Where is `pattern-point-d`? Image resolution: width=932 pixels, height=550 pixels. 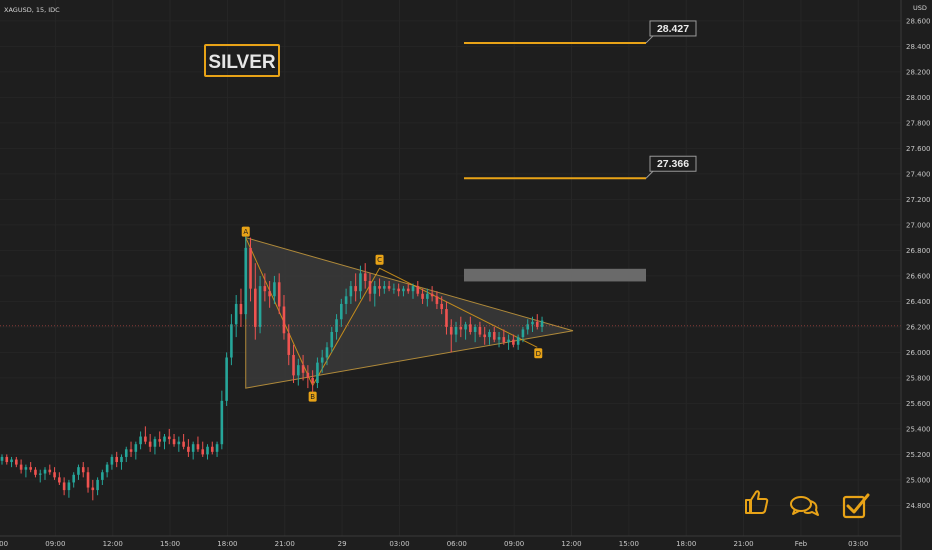 pattern-point-d is located at coordinates (538, 353).